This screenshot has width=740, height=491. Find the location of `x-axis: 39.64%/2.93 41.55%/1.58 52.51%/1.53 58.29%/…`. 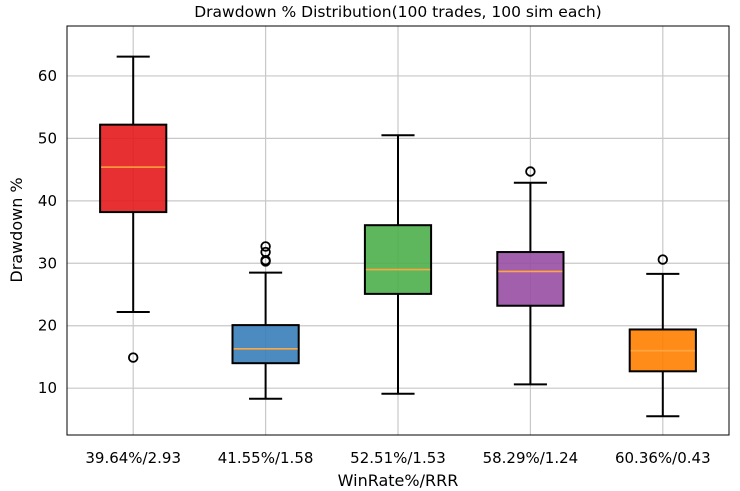

x-axis: 39.64%/2.93 41.55%/1.58 52.51%/1.53 58.29%/… is located at coordinates (397, 458).